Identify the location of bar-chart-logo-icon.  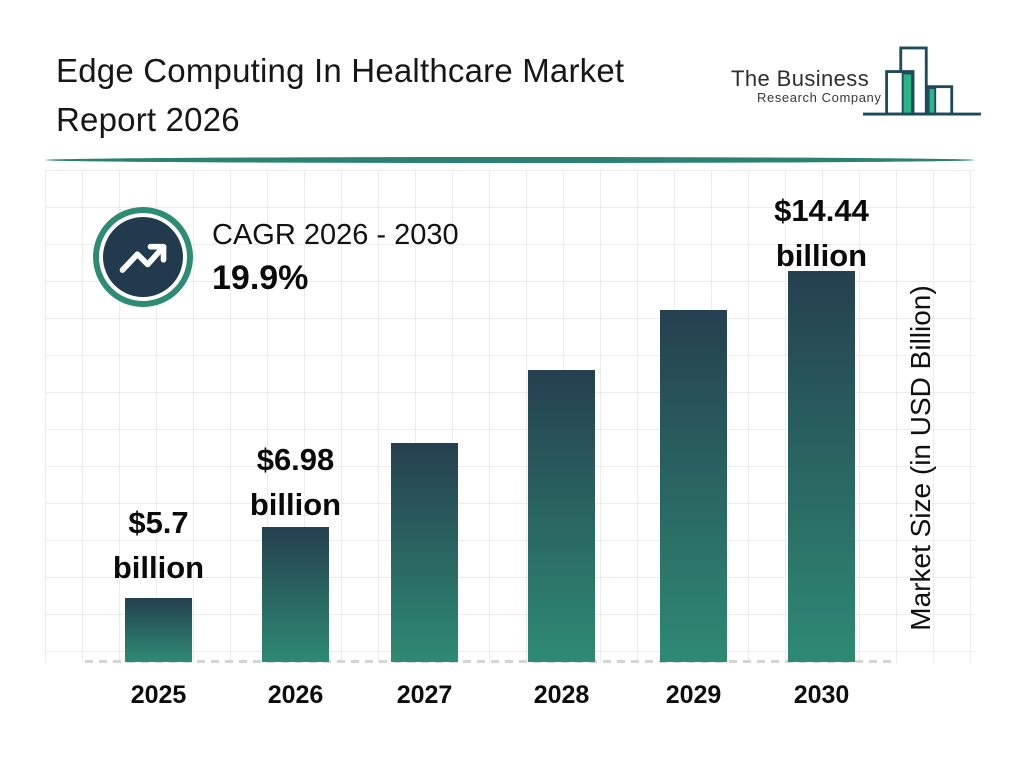
(922, 81).